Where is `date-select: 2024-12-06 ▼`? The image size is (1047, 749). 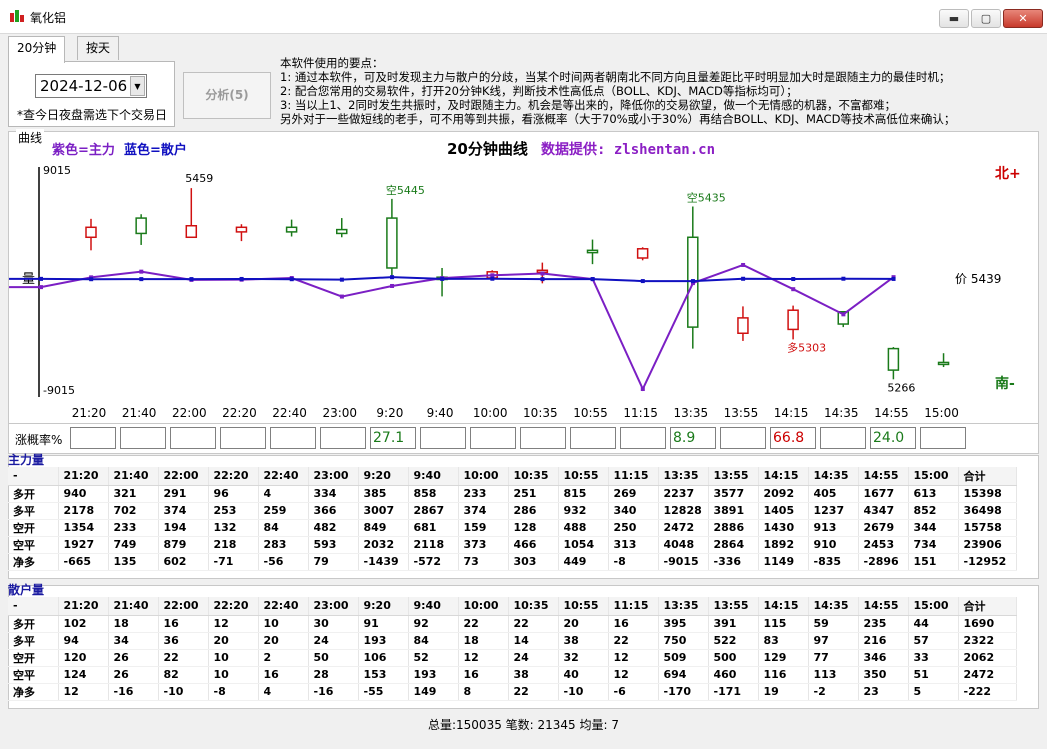
date-select: 2024-12-06 ▼ is located at coordinates (91, 86).